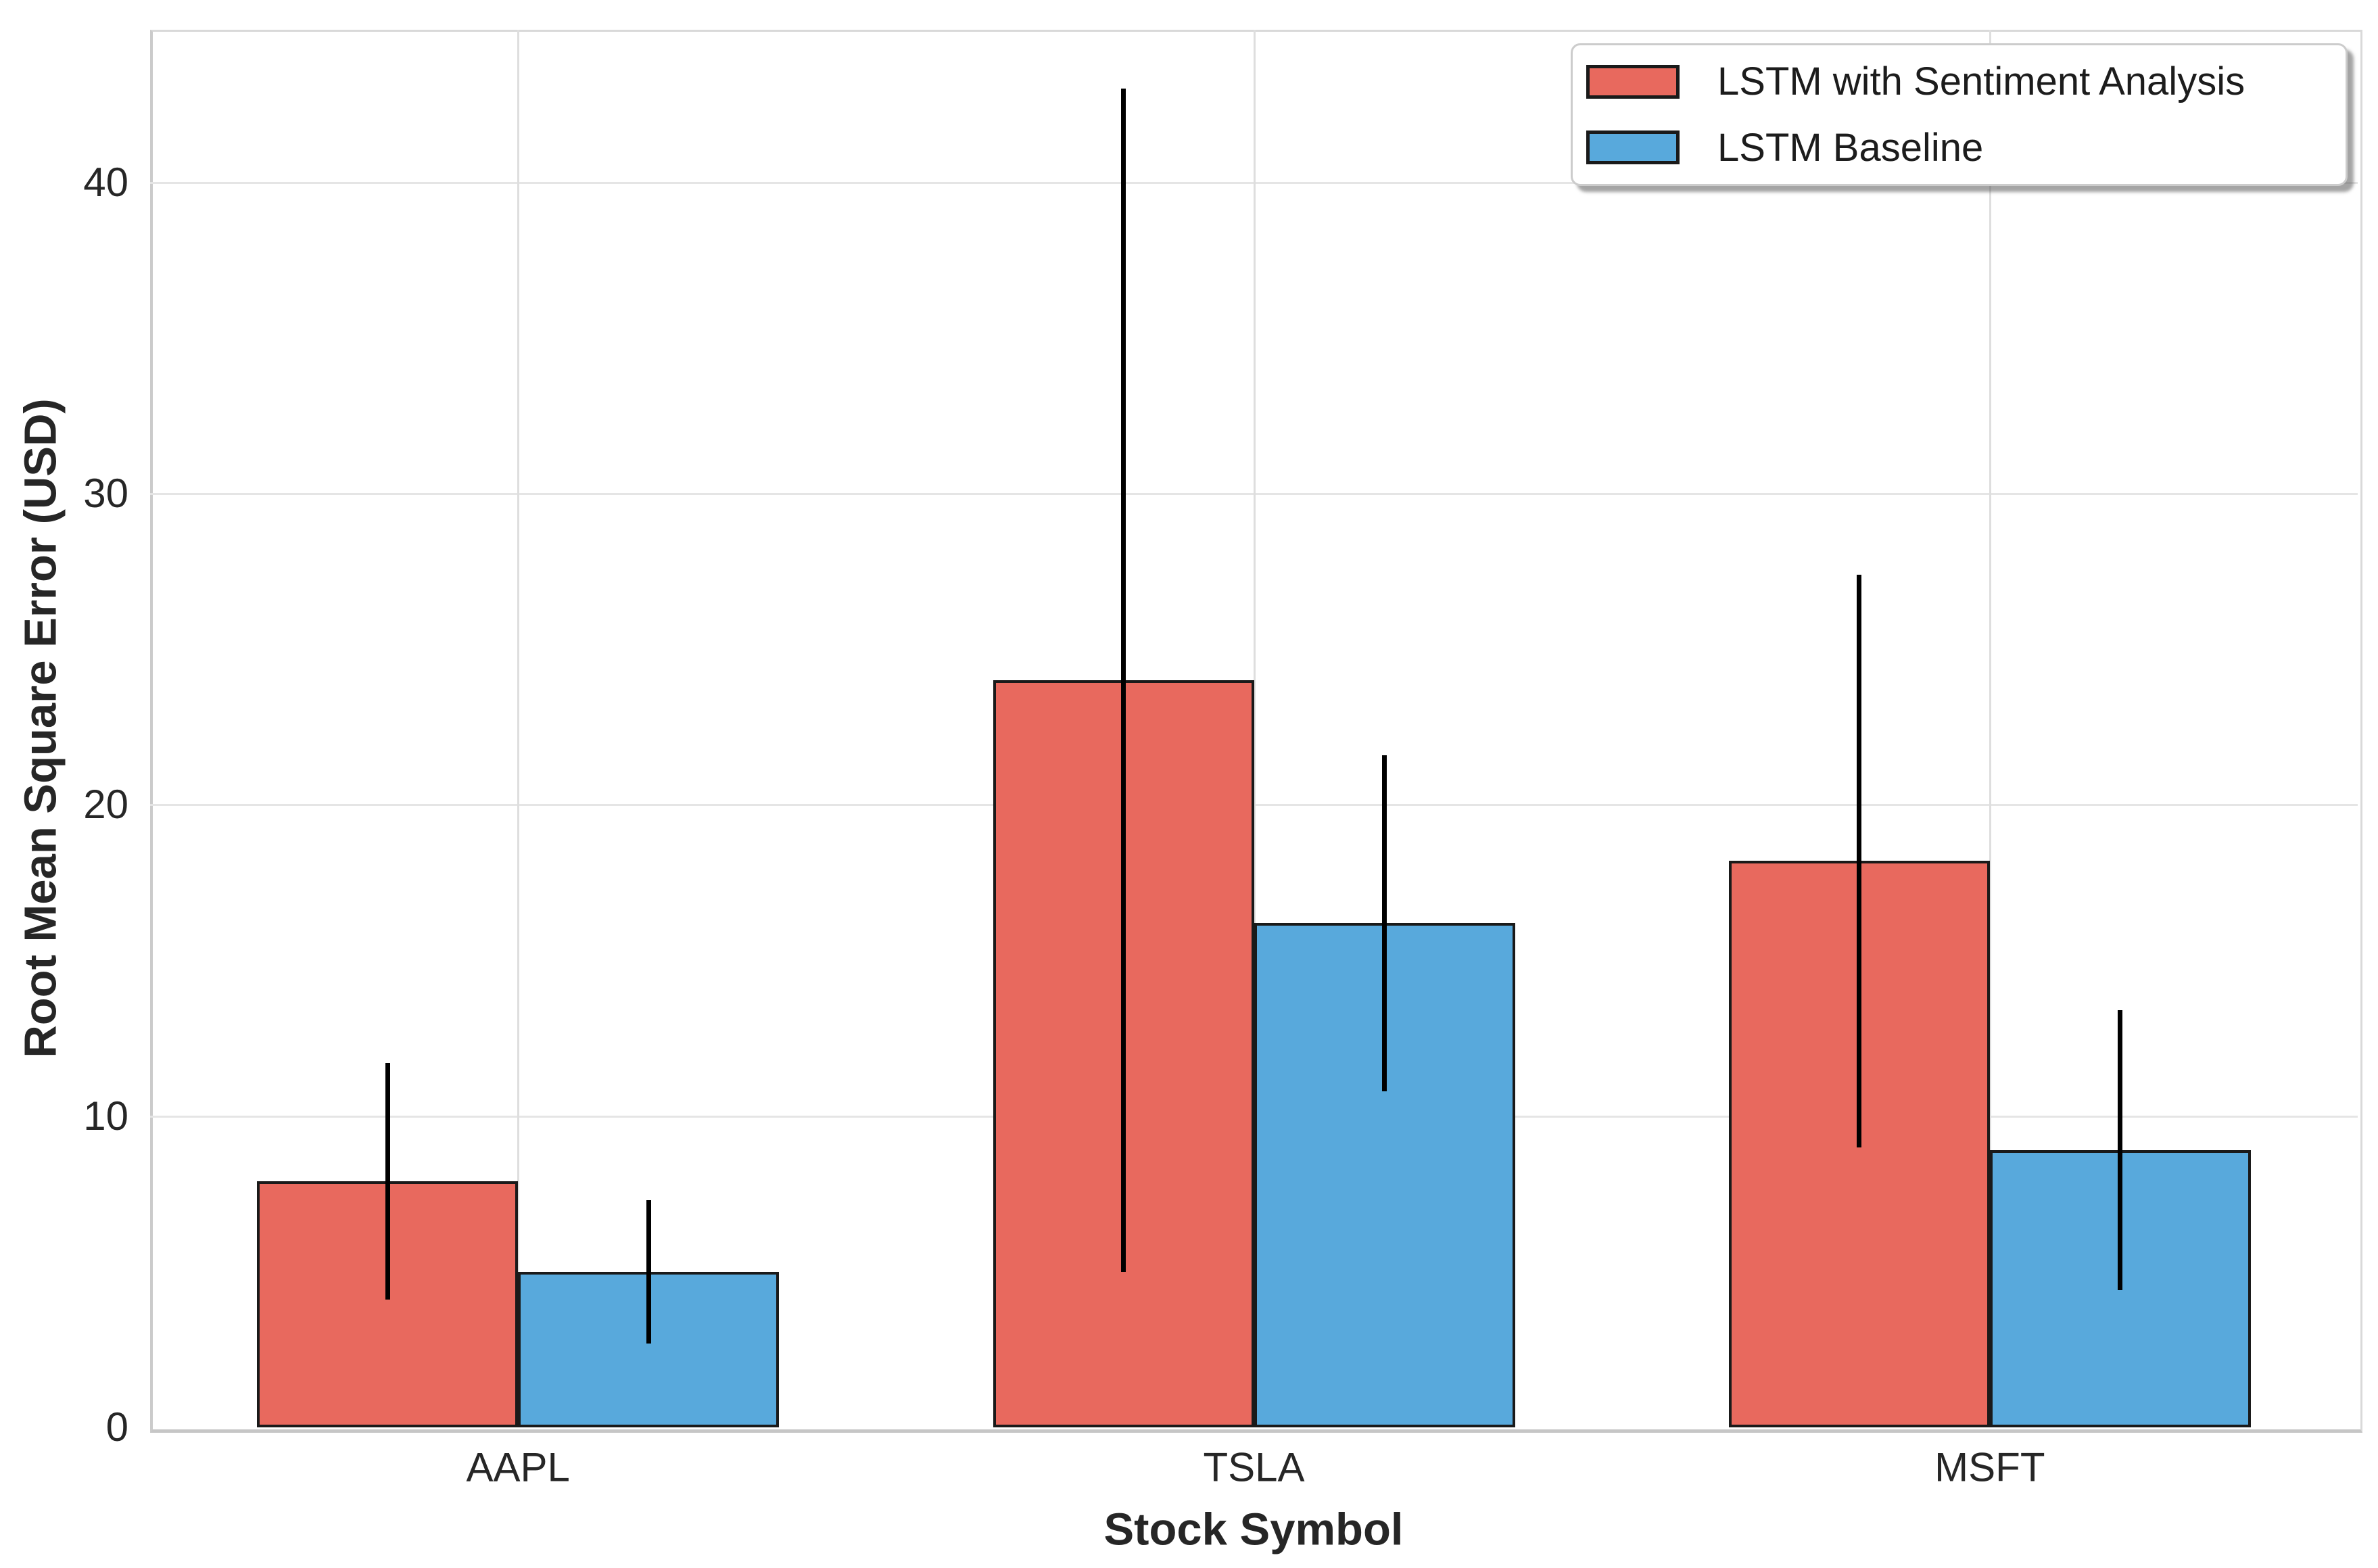 The width and height of the screenshot is (2378, 1568). I want to click on error-bar-TSLA-baseline, so click(1384, 923).